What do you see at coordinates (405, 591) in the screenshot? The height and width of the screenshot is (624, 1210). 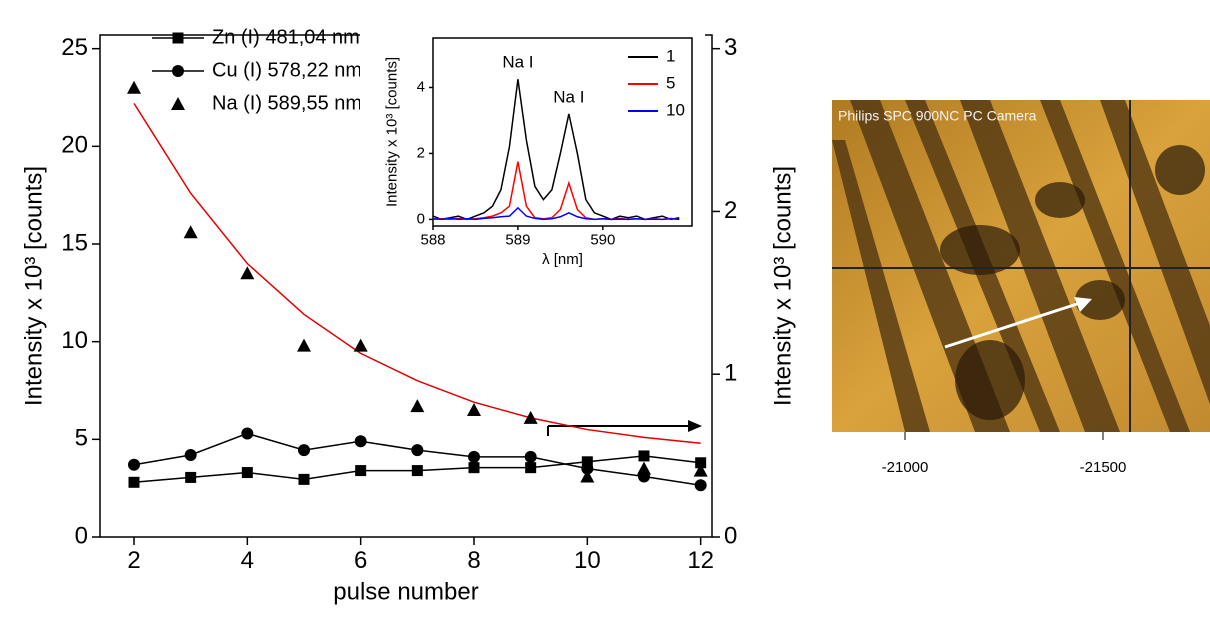 I see `x-axis-label: pulse number` at bounding box center [405, 591].